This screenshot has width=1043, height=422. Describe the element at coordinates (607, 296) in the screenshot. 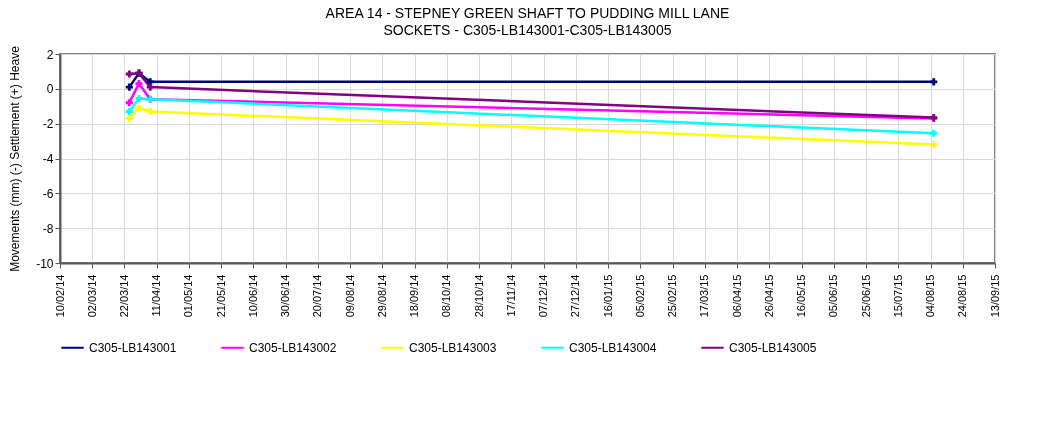

I see `x-tick-label: 16/01/15` at that location.